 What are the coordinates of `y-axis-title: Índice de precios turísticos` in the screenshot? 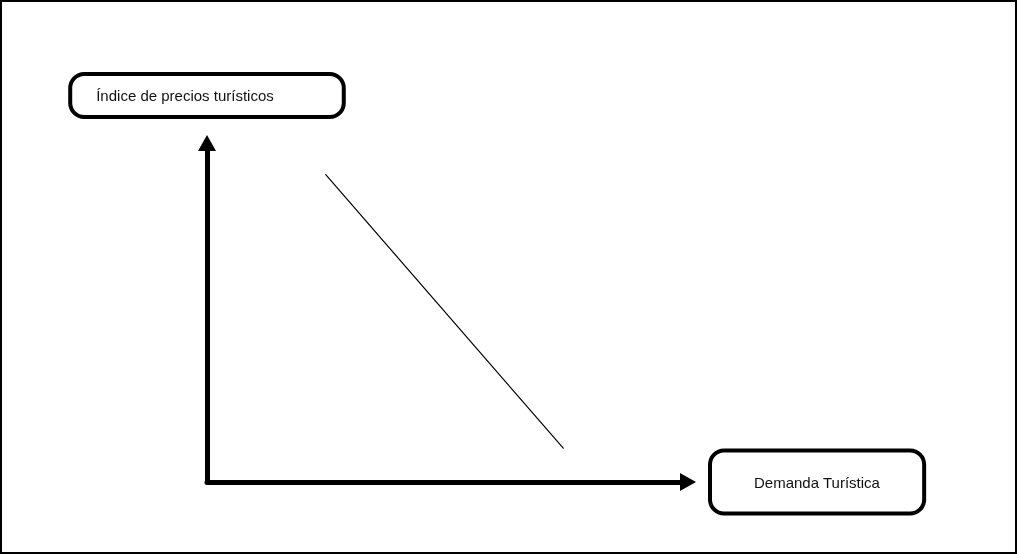 It's located at (185, 95).